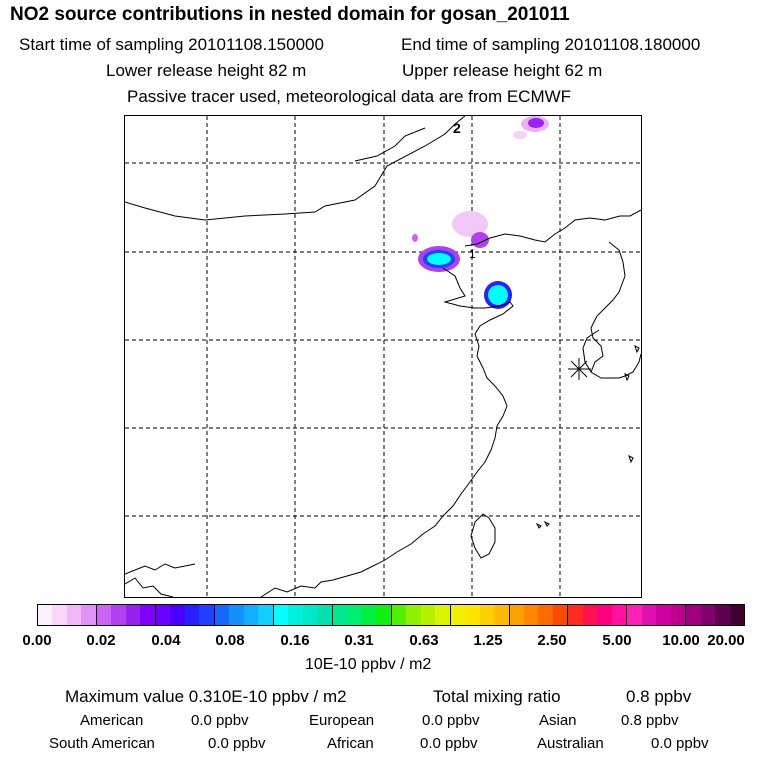  Describe the element at coordinates (166, 640) in the screenshot. I see `tick-label: 0.04` at that location.